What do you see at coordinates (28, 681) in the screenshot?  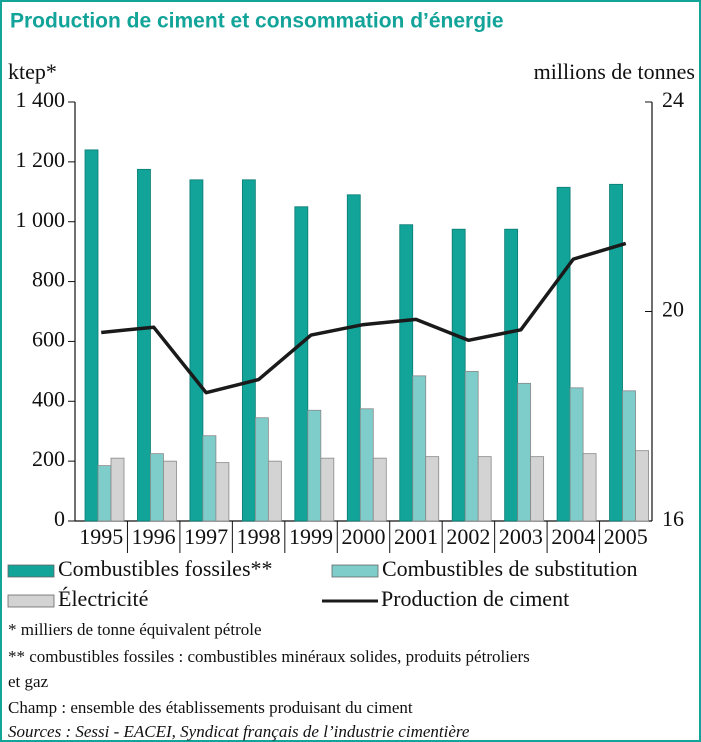 I see `footnote: et gaz` at bounding box center [28, 681].